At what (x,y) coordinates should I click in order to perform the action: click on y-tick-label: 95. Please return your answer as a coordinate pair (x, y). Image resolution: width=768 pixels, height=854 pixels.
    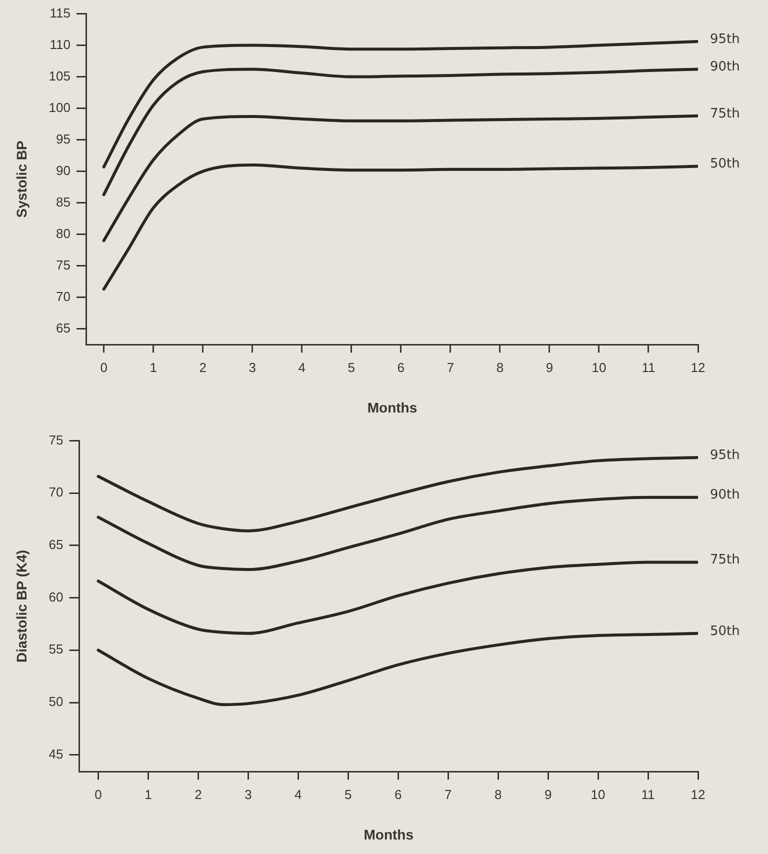
    Looking at the image, I should click on (63, 138).